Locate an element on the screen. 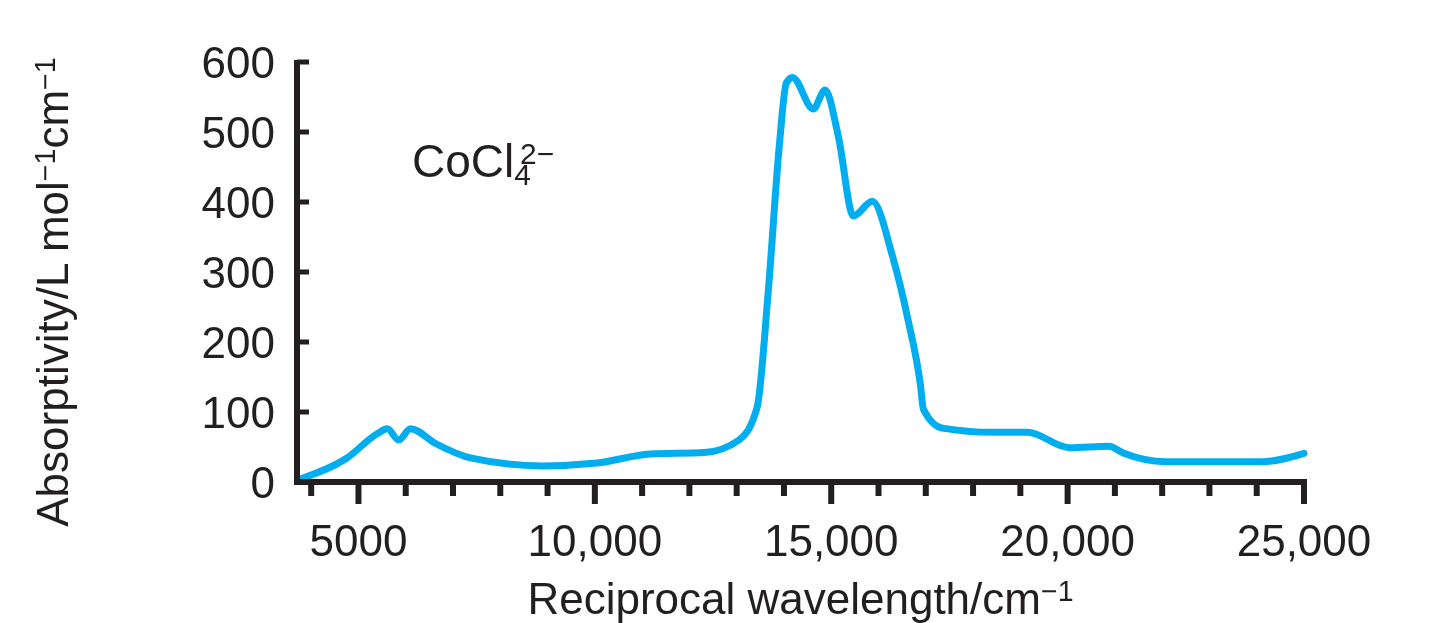 This screenshot has height=623, width=1446. x-tick-label: 15,000 is located at coordinates (831, 540).